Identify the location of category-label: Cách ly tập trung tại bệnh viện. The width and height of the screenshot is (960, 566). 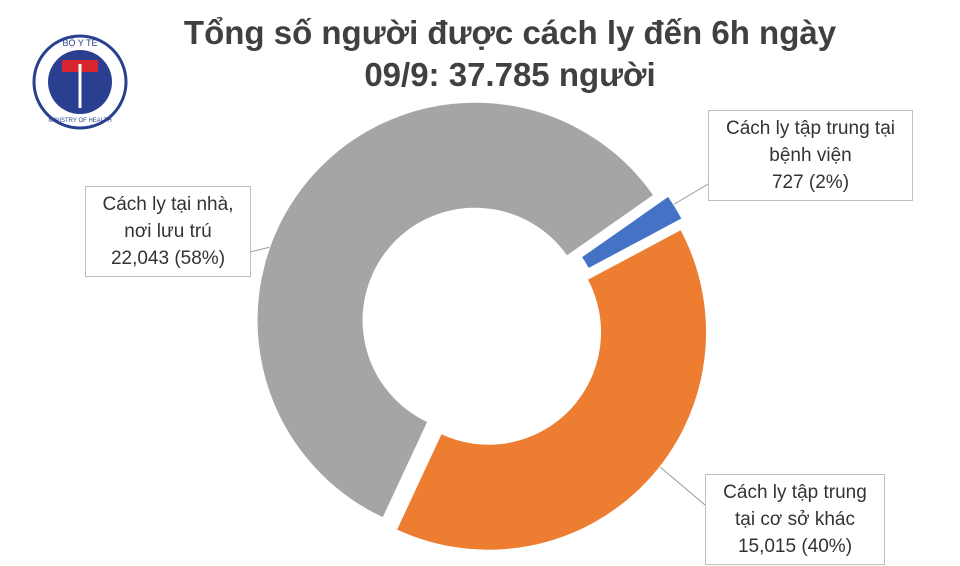
(810, 142).